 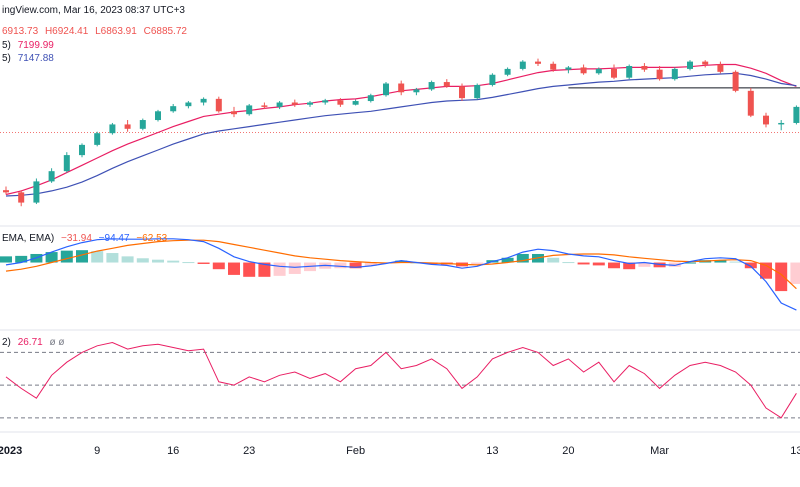 I want to click on rsi-extra: ø ø, so click(x=57, y=342).